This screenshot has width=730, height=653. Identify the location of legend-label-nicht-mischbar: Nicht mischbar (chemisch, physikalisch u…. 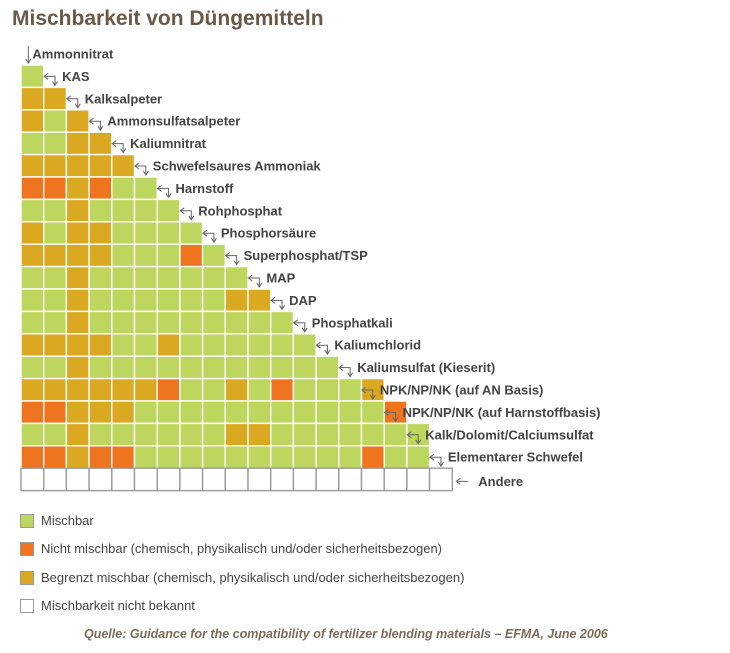
(242, 548).